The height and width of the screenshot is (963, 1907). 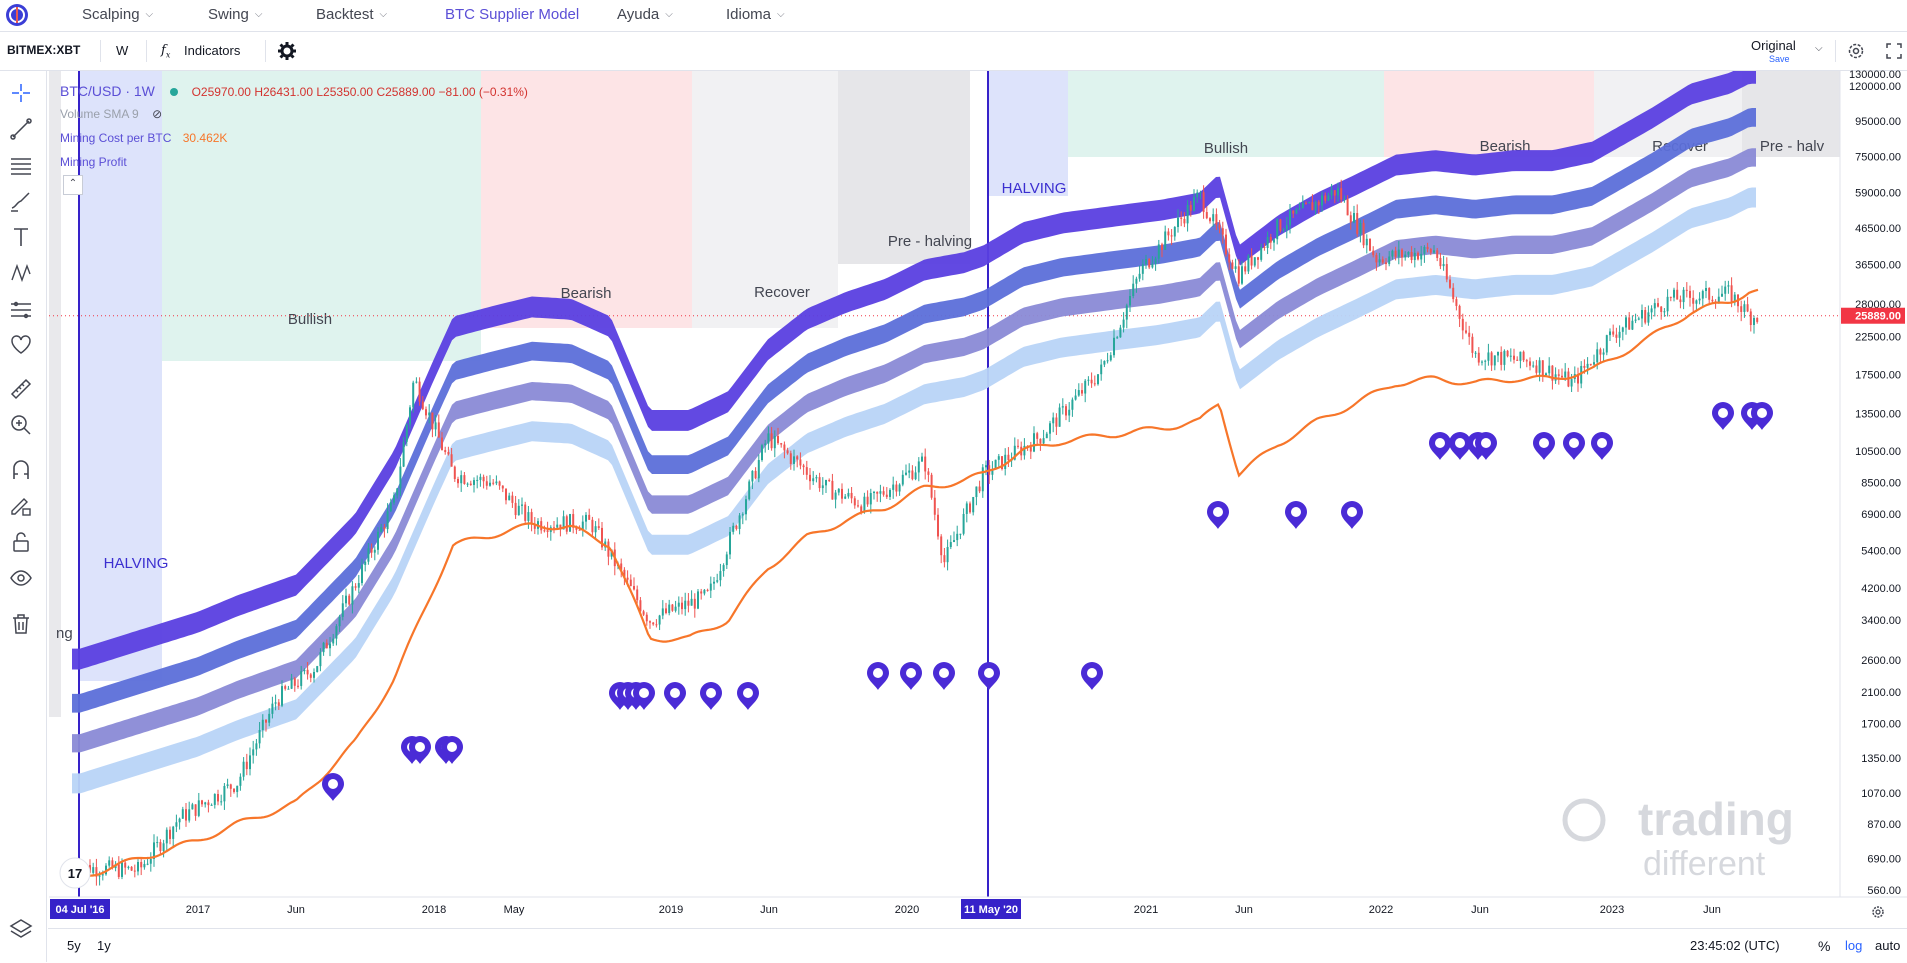 I want to click on menu-ayuda: Ayuda ⌵, so click(x=645, y=14).